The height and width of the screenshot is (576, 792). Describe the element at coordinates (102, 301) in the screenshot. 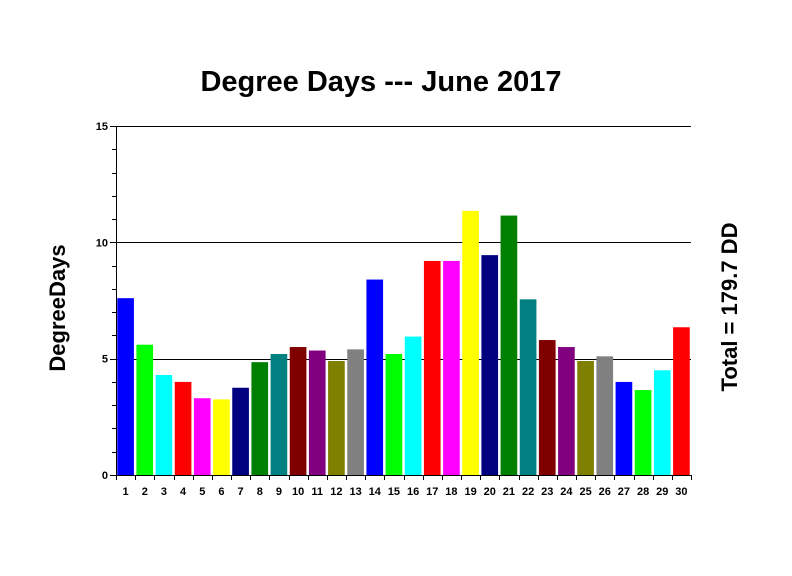

I see `y-tick-labels: 0 5 10 15` at that location.